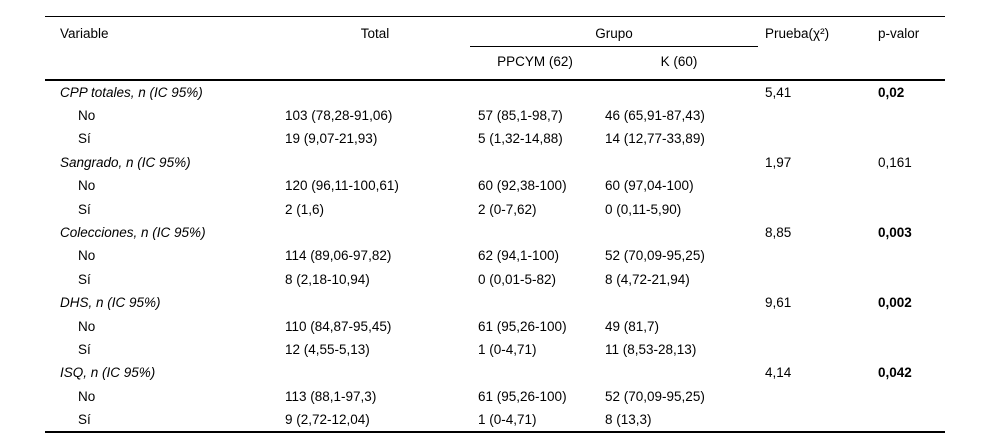 Image resolution: width=1000 pixels, height=448 pixels. What do you see at coordinates (778, 373) in the screenshot?
I see `chi-square-value-cell: 4,14` at bounding box center [778, 373].